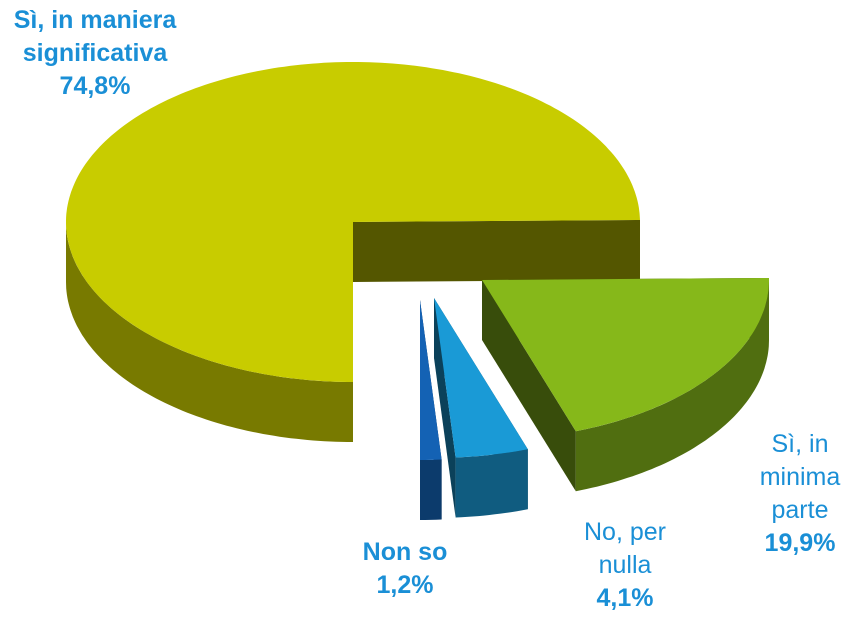 This screenshot has height=621, width=855. I want to click on value-label: 74,8%, so click(95, 86).